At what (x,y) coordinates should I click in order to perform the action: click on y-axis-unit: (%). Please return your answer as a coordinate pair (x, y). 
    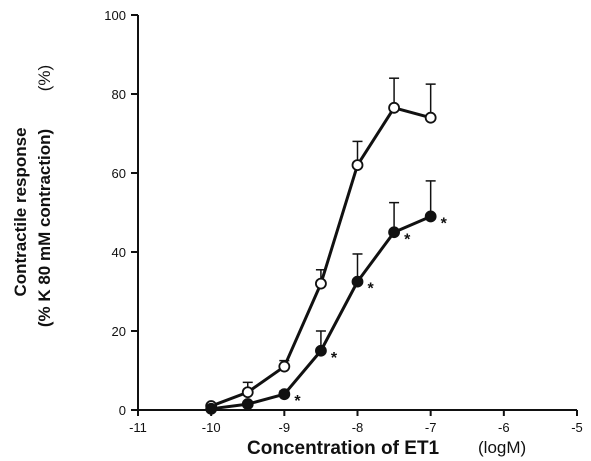
    Looking at the image, I should click on (44, 78).